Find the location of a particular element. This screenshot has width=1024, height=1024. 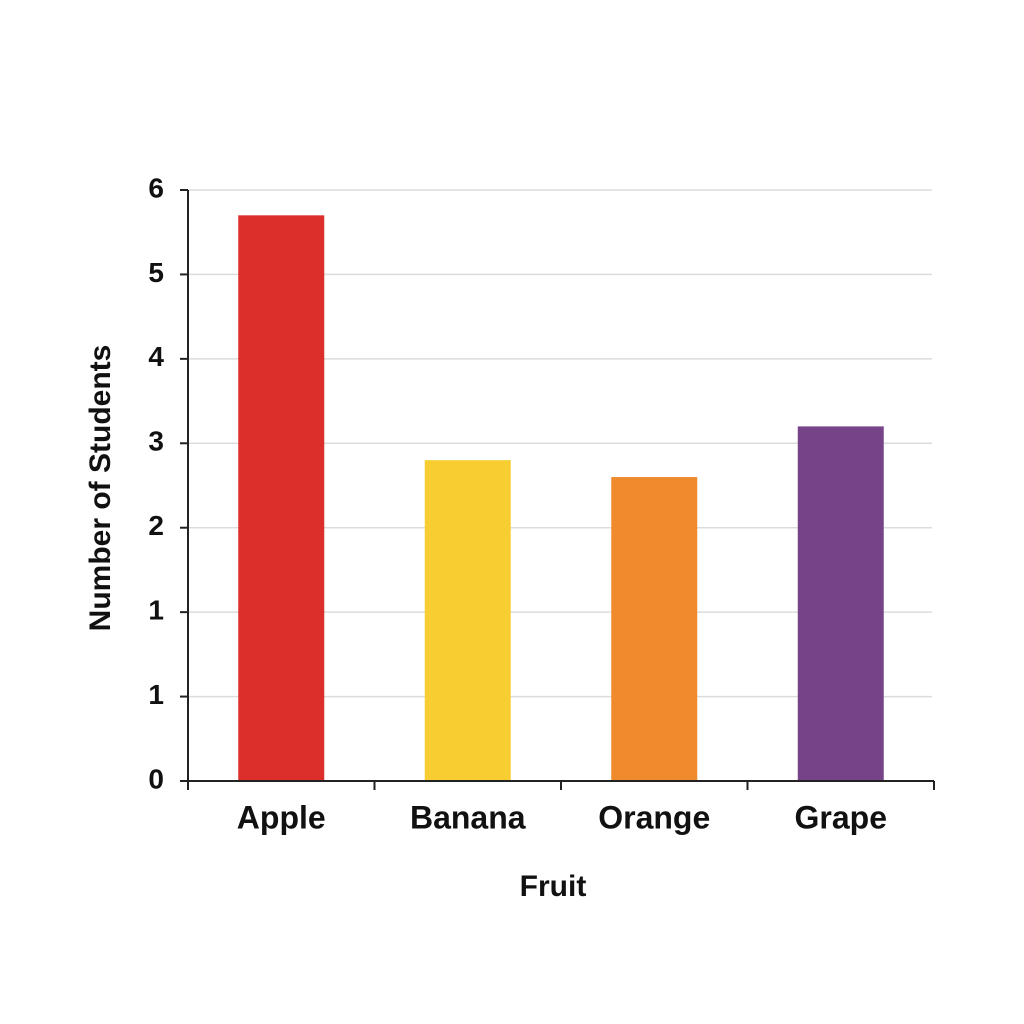

y-tick-label: 5 is located at coordinates (156, 272).